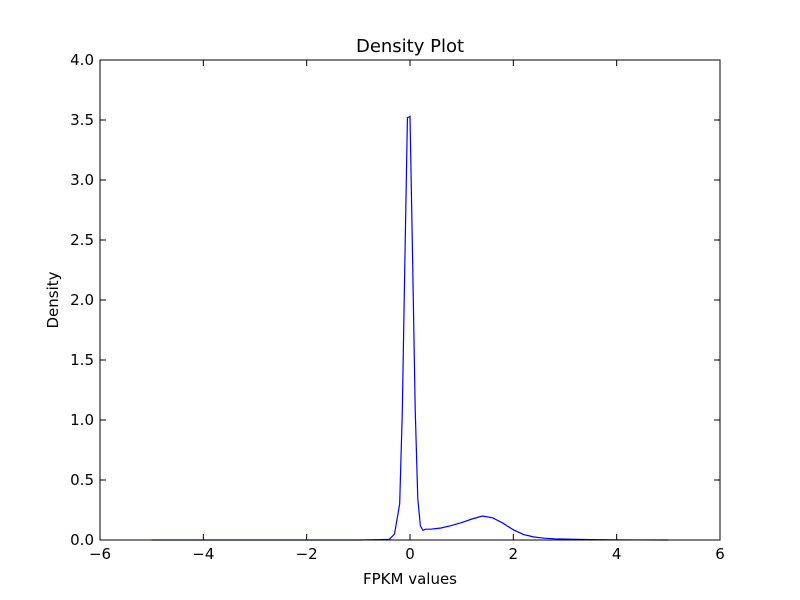 The height and width of the screenshot is (600, 800). What do you see at coordinates (82, 540) in the screenshot?
I see `y-tick-label: 0.0` at bounding box center [82, 540].